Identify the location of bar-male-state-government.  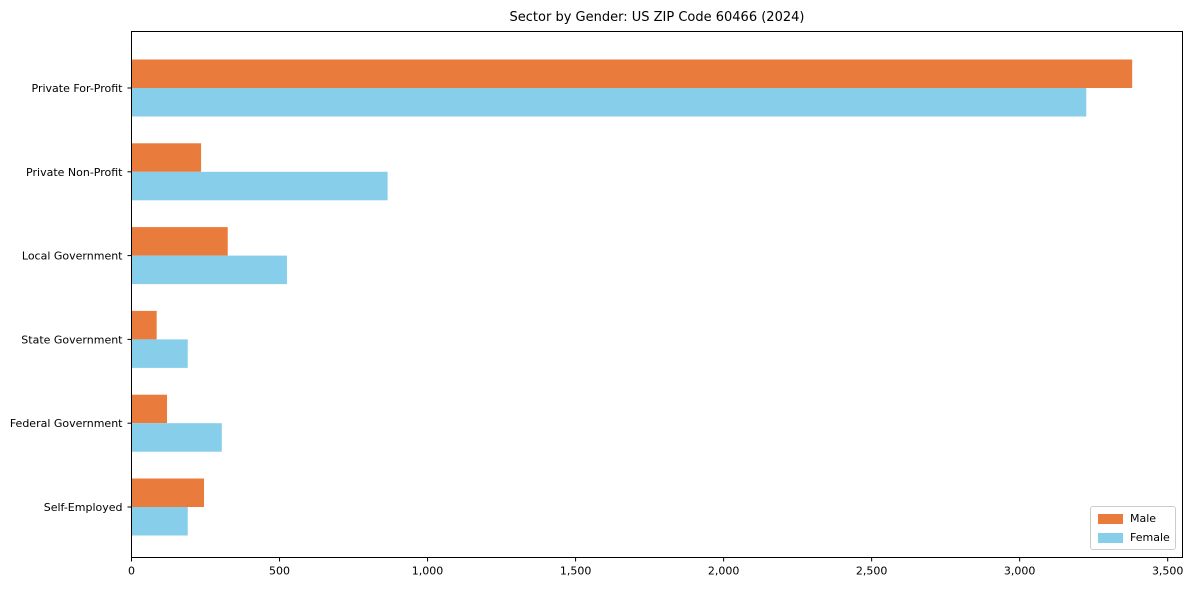
(144, 325).